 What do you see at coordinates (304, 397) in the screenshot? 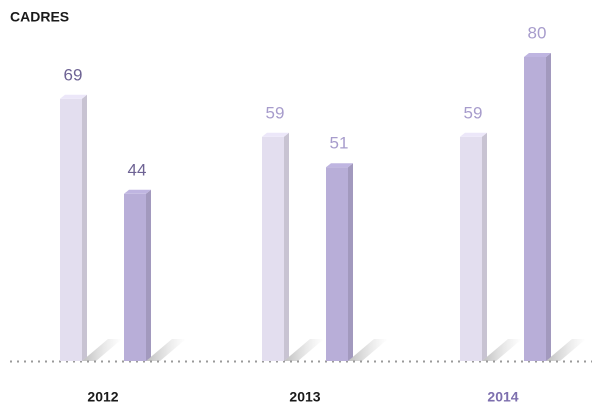
I see `x-tick-label: 2013` at bounding box center [304, 397].